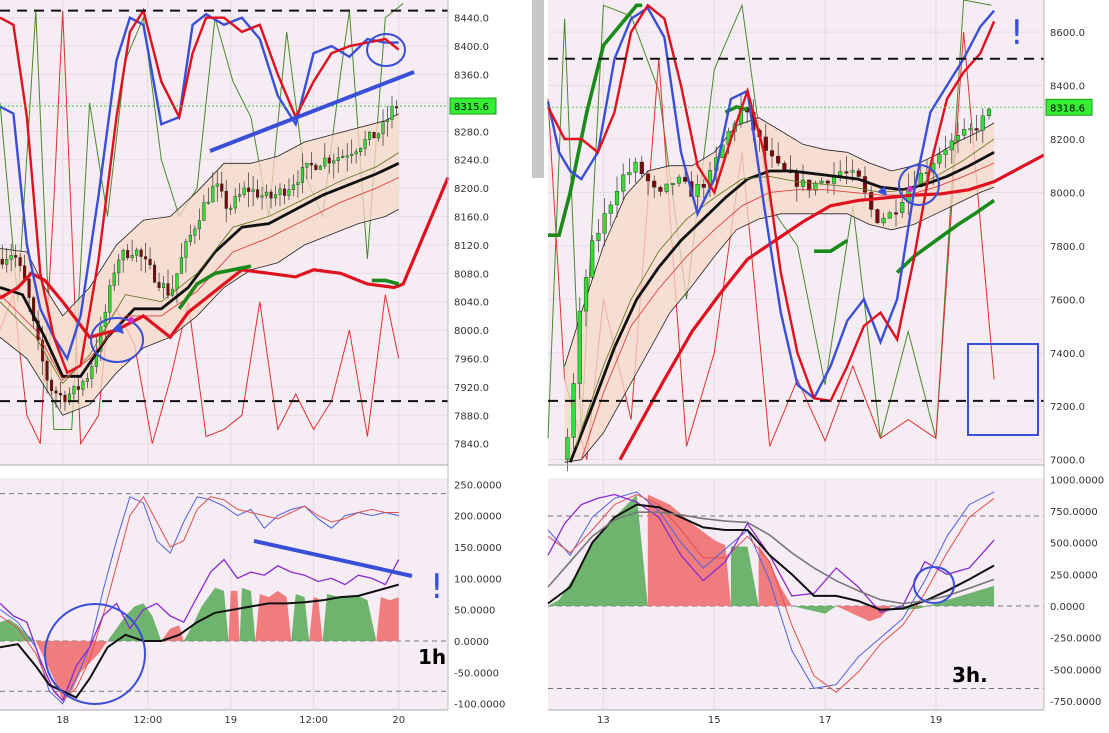 The height and width of the screenshot is (733, 1109). What do you see at coordinates (474, 611) in the screenshot?
I see `indicator-y-tick-label: 50.0000` at bounding box center [474, 611].